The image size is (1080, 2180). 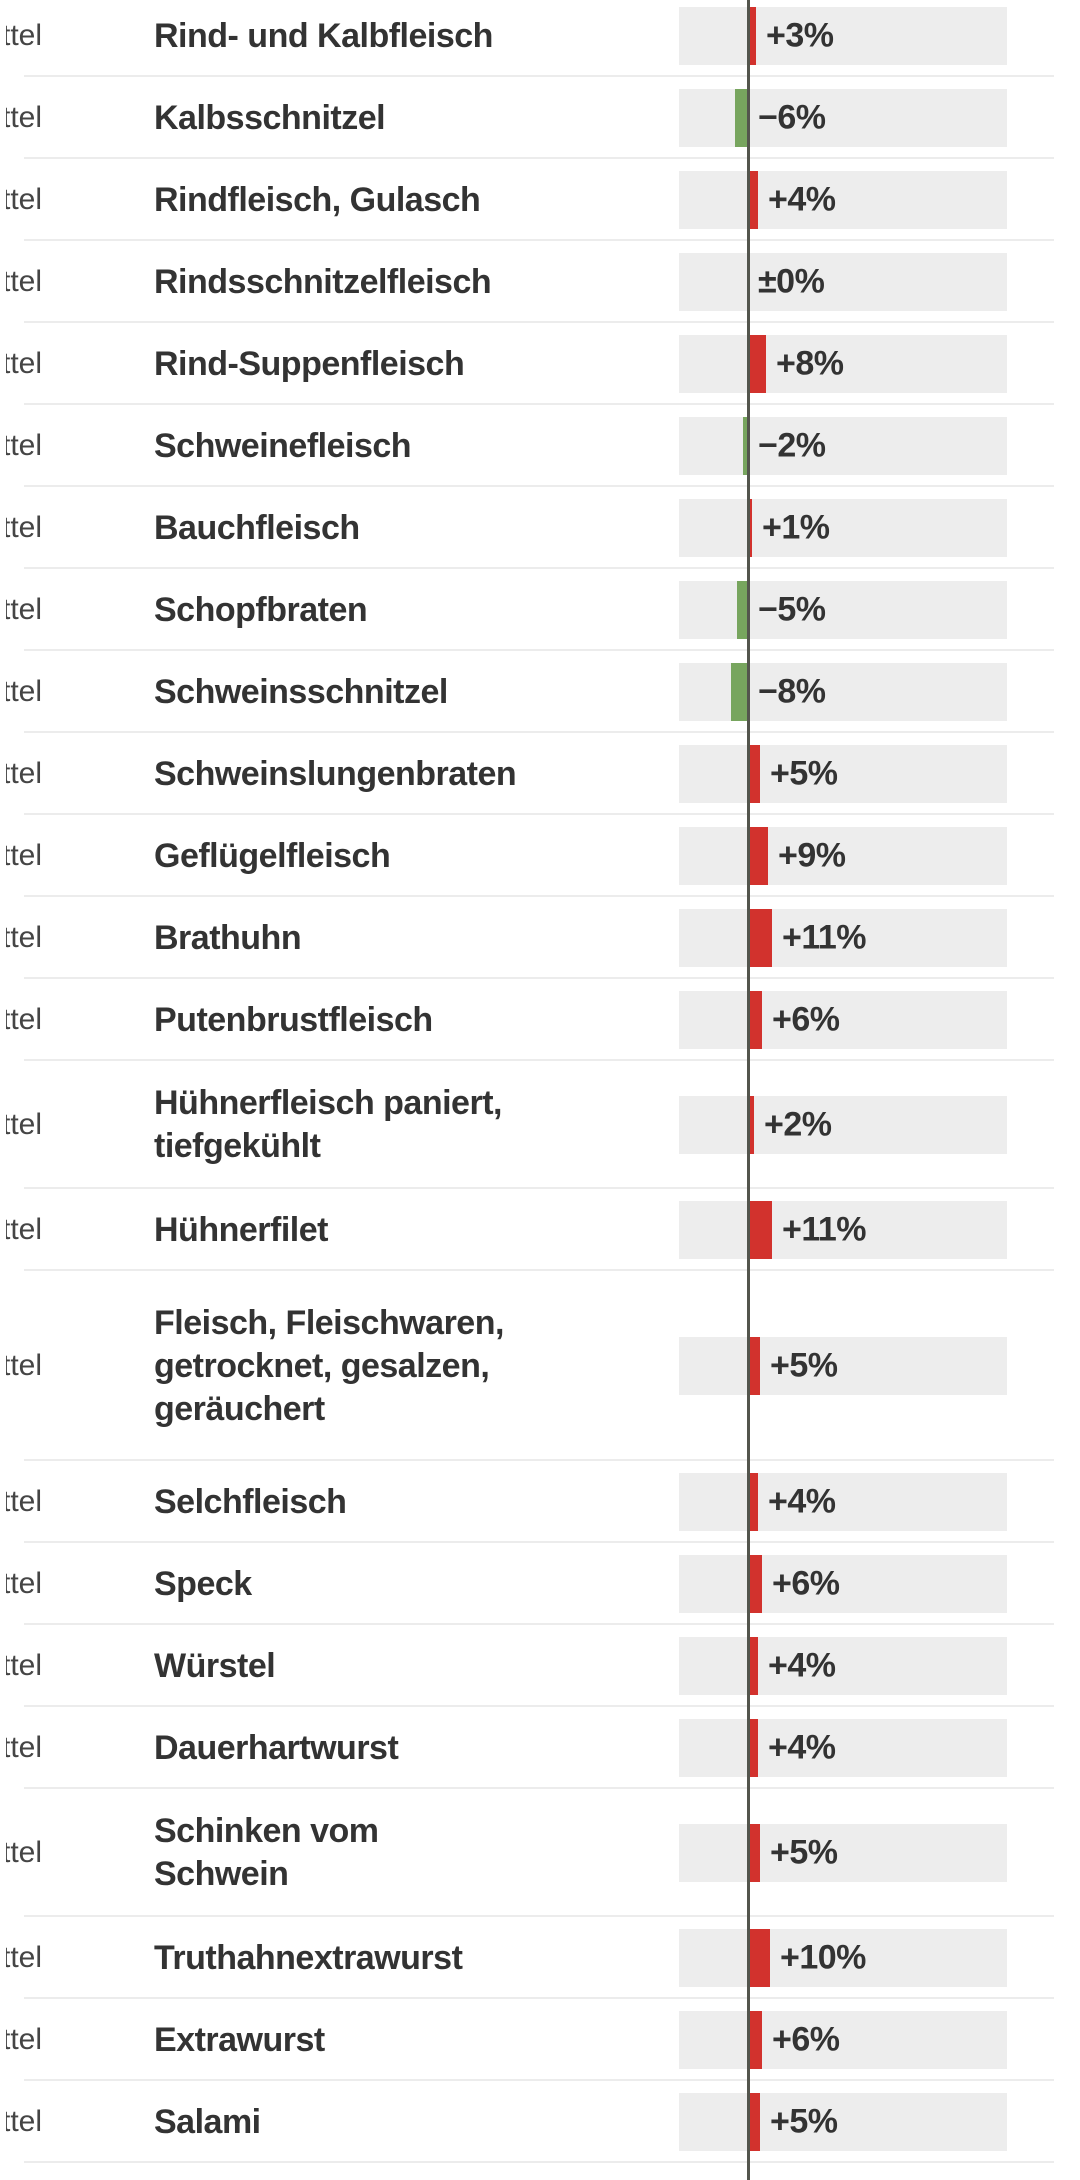 What do you see at coordinates (203, 1583) in the screenshot?
I see `product-name: Speck` at bounding box center [203, 1583].